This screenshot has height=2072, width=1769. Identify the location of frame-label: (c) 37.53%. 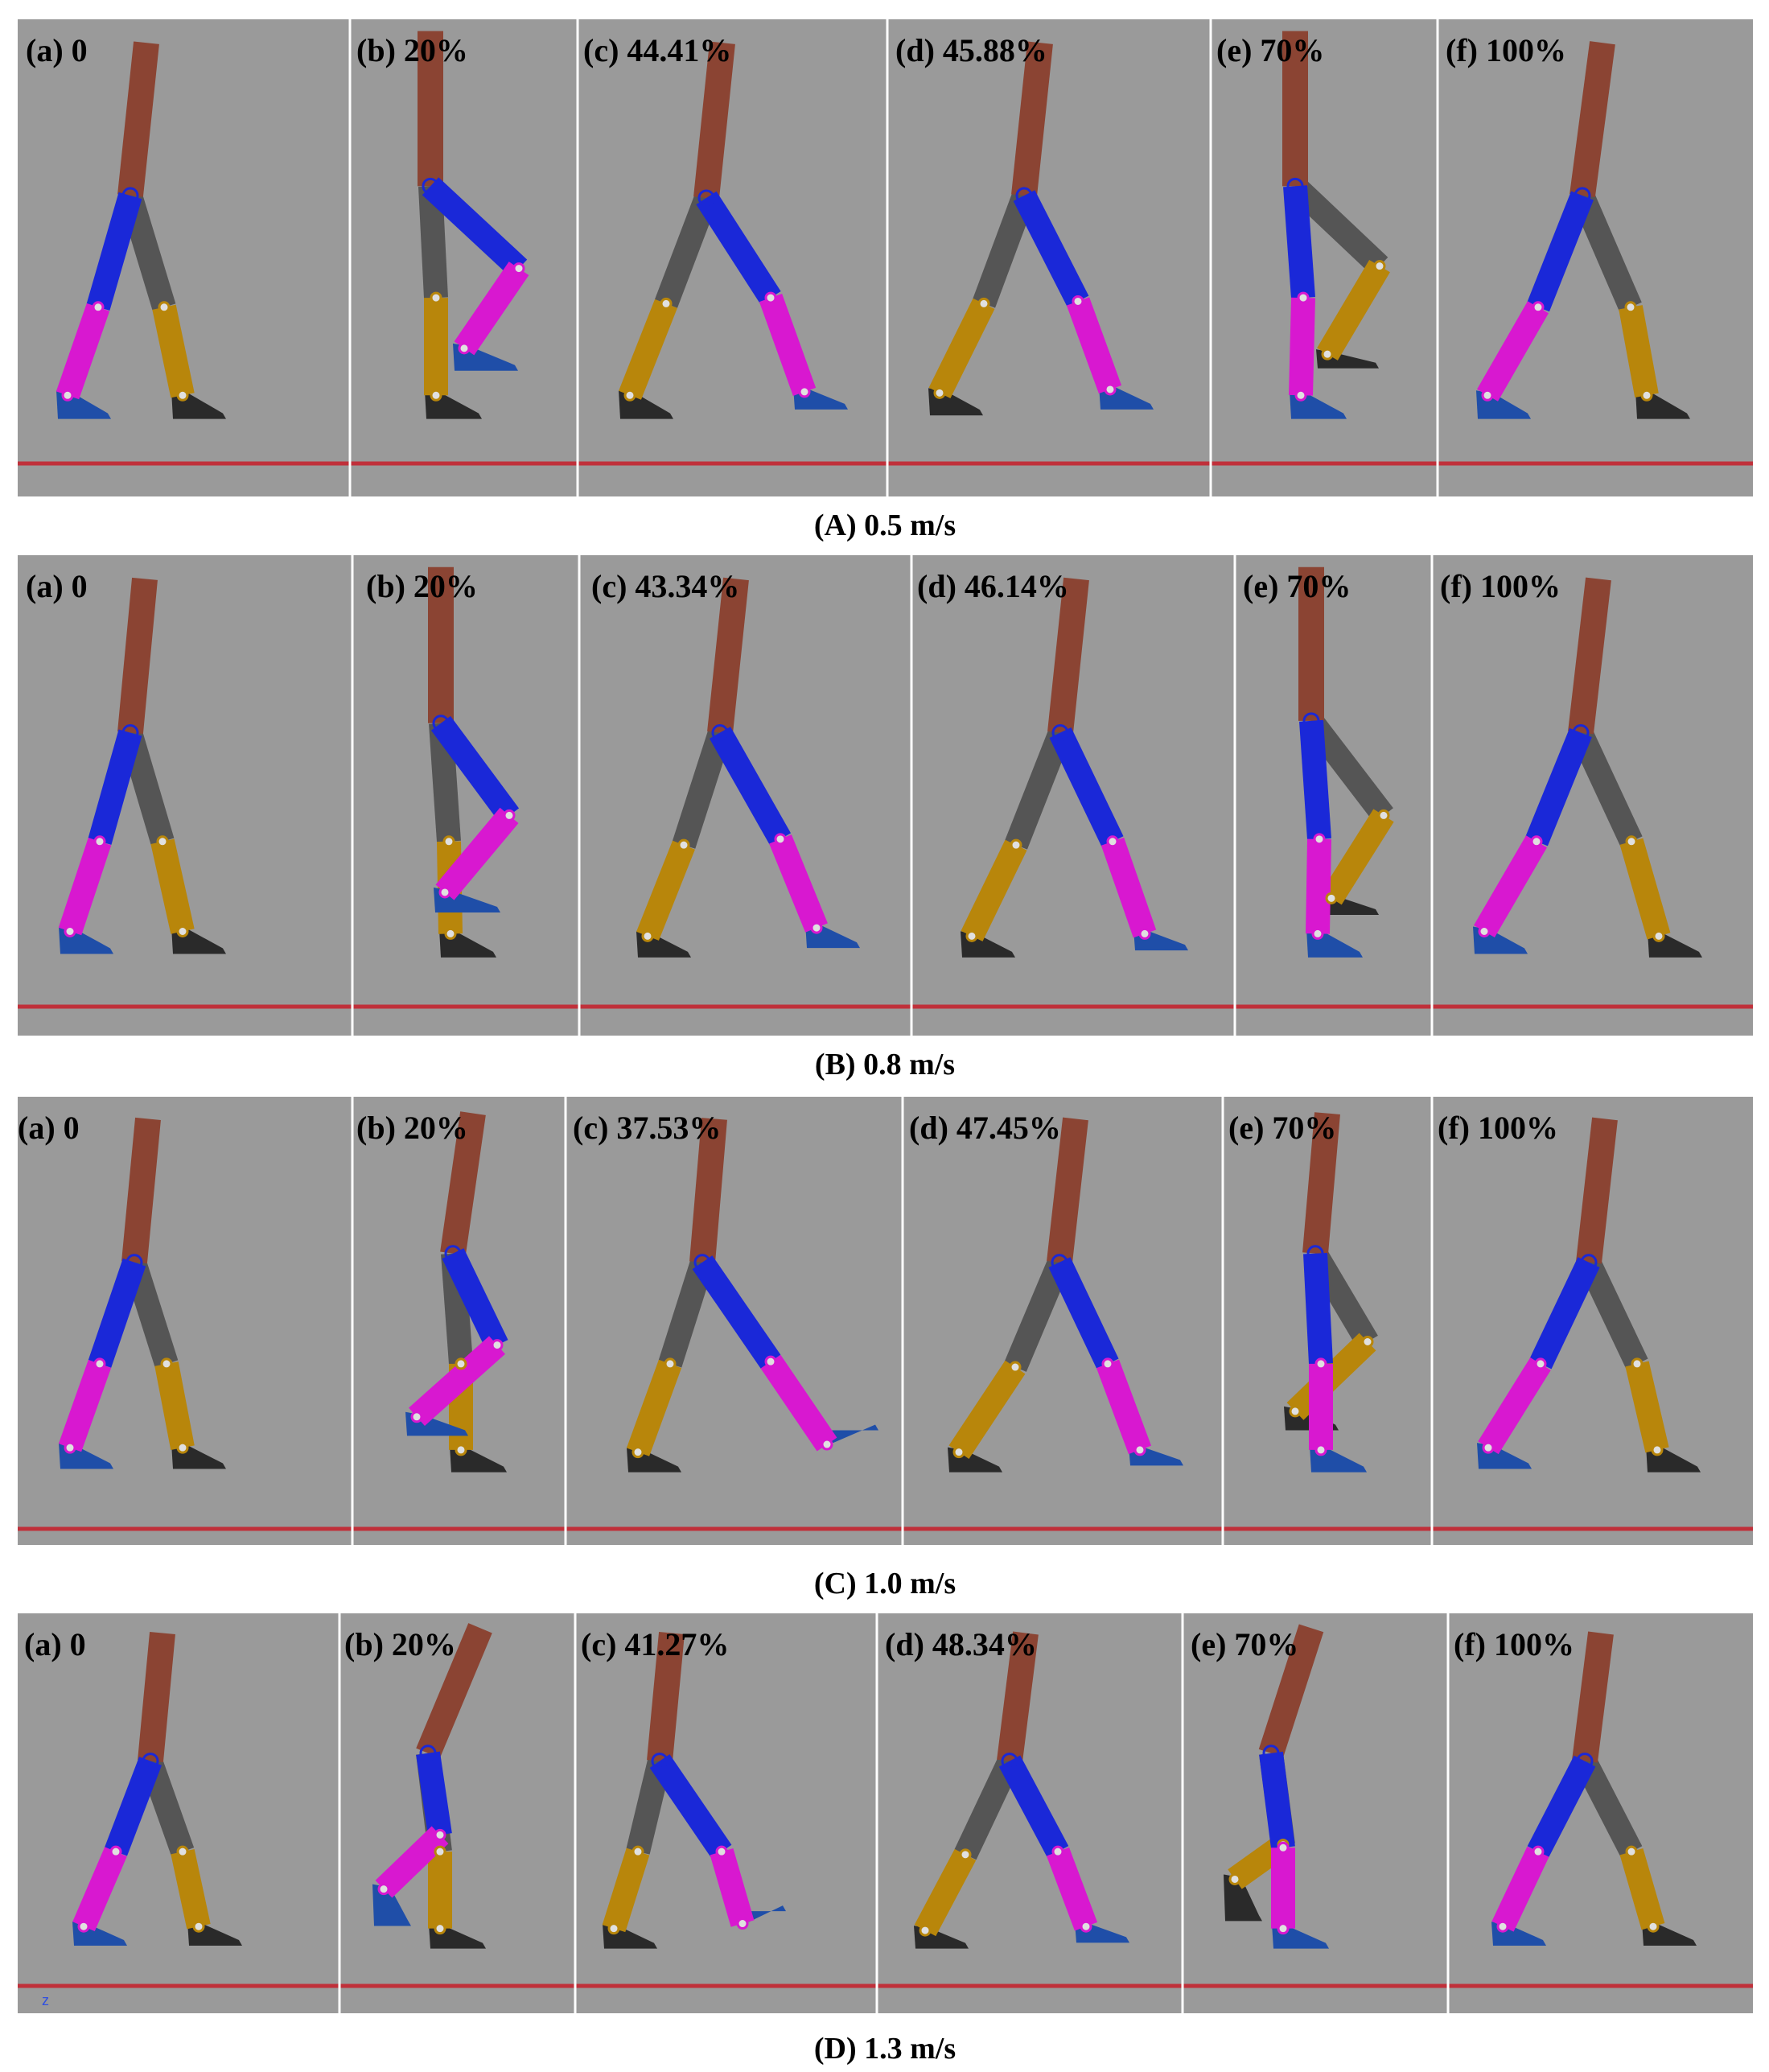
(647, 1128).